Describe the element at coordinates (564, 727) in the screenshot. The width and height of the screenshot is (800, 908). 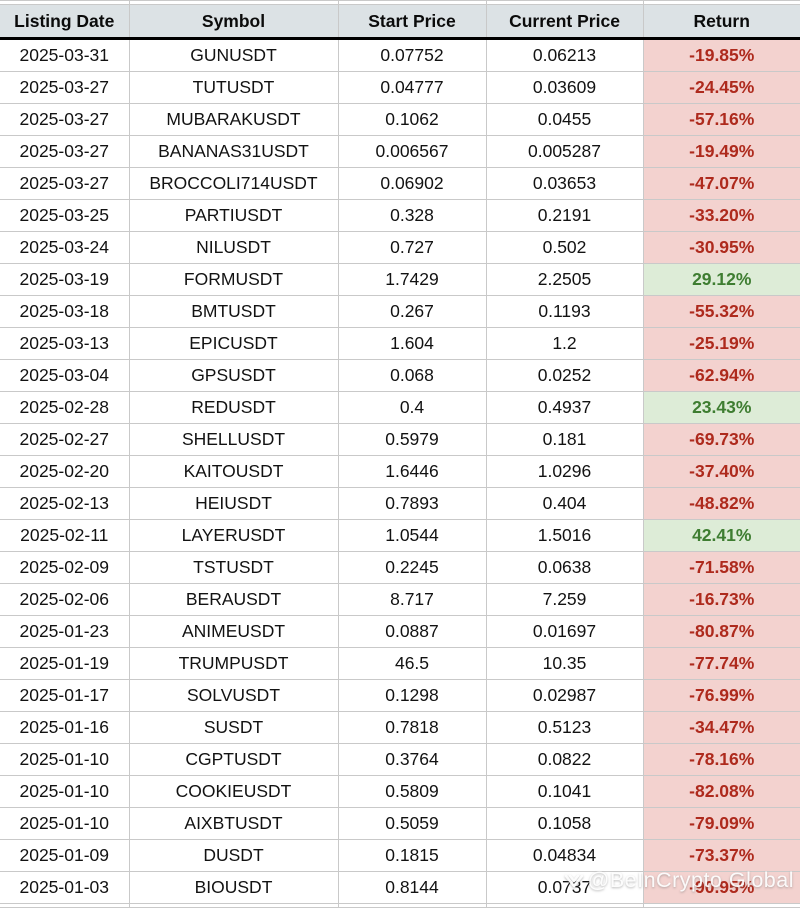
I see `current-price-cell: 0.5123` at that location.